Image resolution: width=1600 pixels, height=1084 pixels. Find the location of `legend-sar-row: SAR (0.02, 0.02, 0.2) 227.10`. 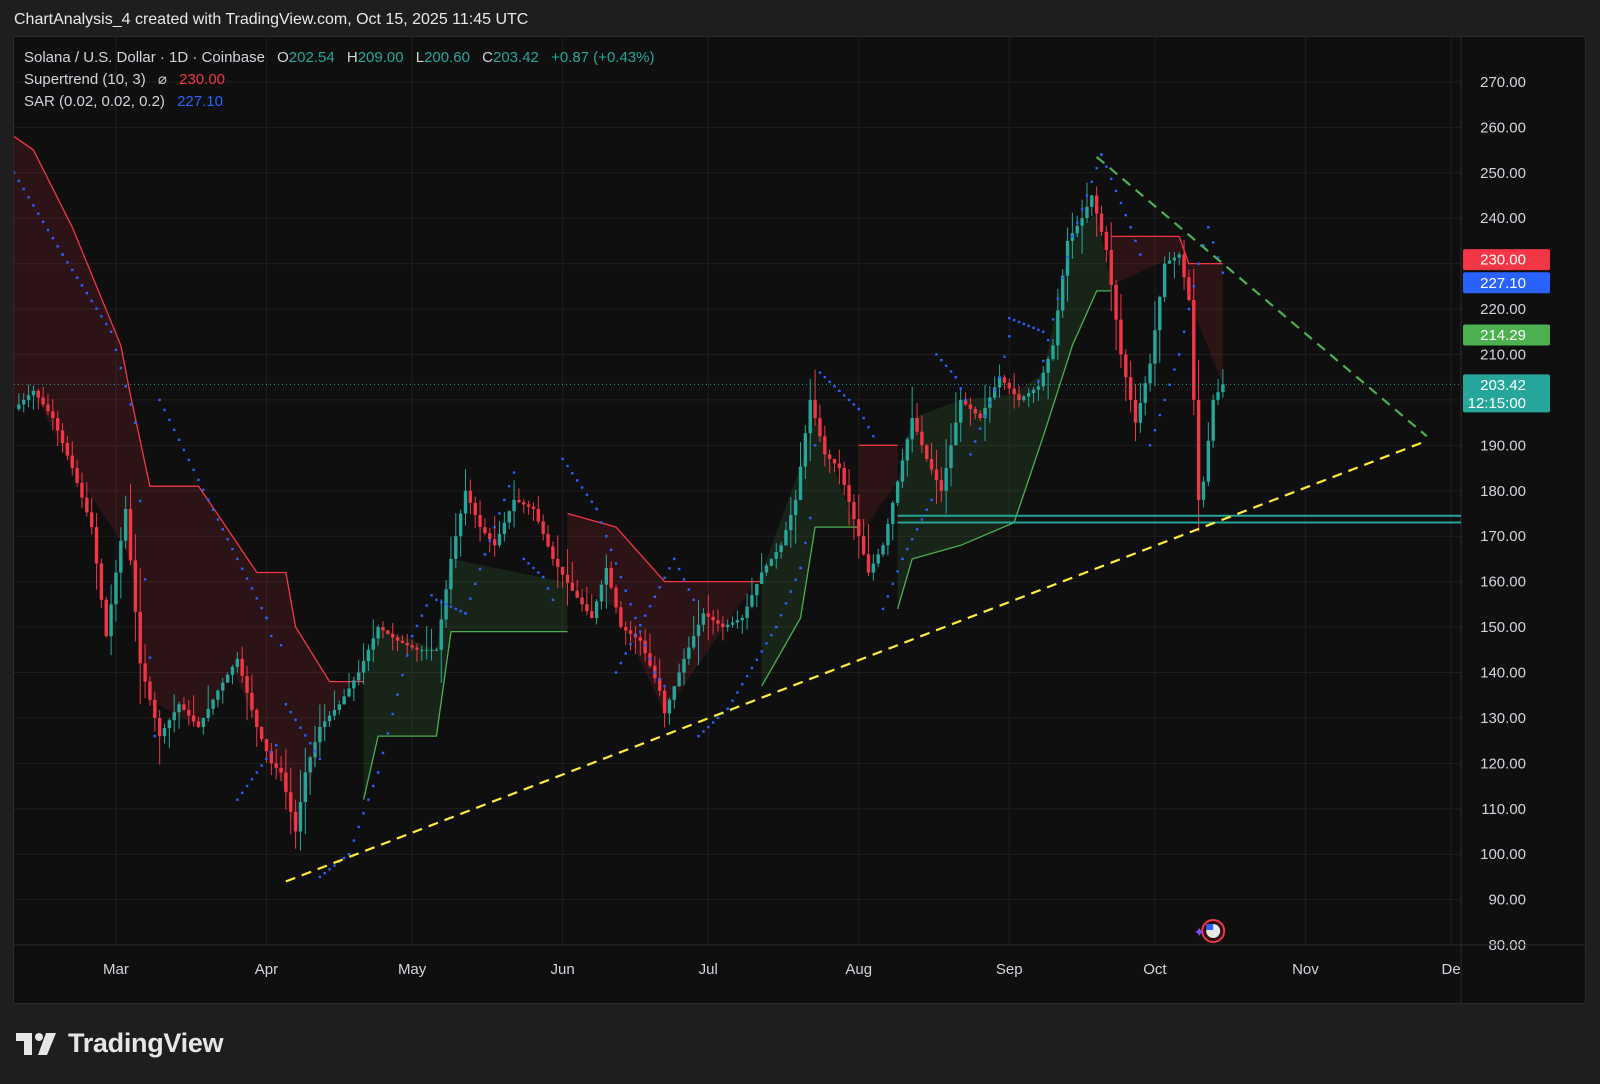

legend-sar-row: SAR (0.02, 0.02, 0.2) 227.10 is located at coordinates (339, 102).